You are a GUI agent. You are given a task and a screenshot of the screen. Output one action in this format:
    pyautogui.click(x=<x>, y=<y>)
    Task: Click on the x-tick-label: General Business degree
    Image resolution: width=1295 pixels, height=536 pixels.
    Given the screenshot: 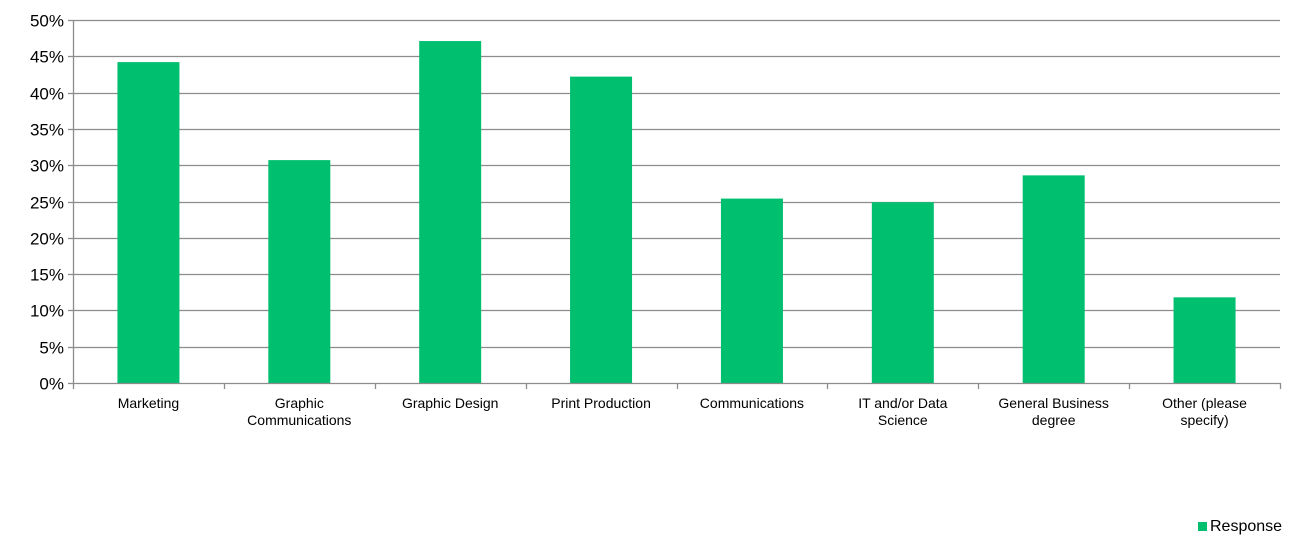 What is the action you would take?
    pyautogui.click(x=1053, y=411)
    